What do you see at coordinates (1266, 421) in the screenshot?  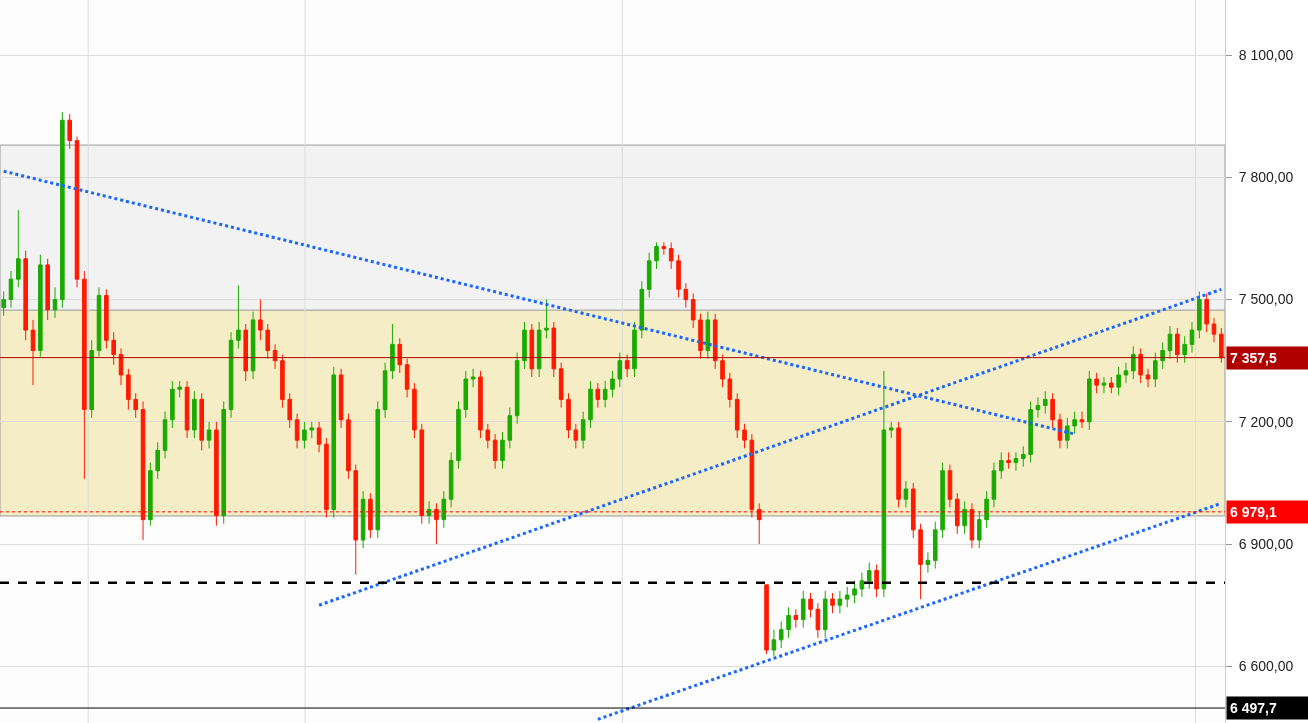 I see `y-tick-label: 7 200,00` at bounding box center [1266, 421].